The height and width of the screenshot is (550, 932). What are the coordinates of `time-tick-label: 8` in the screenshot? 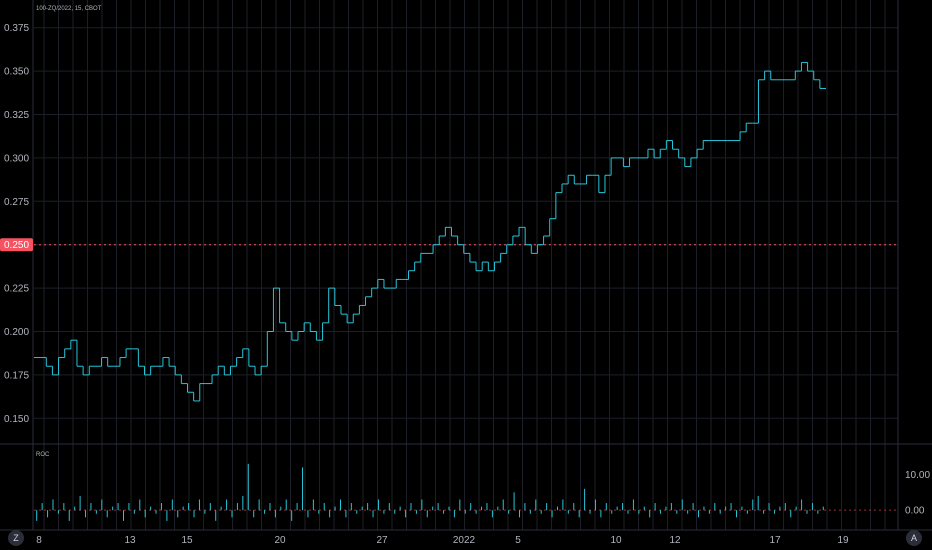 It's located at (39, 540).